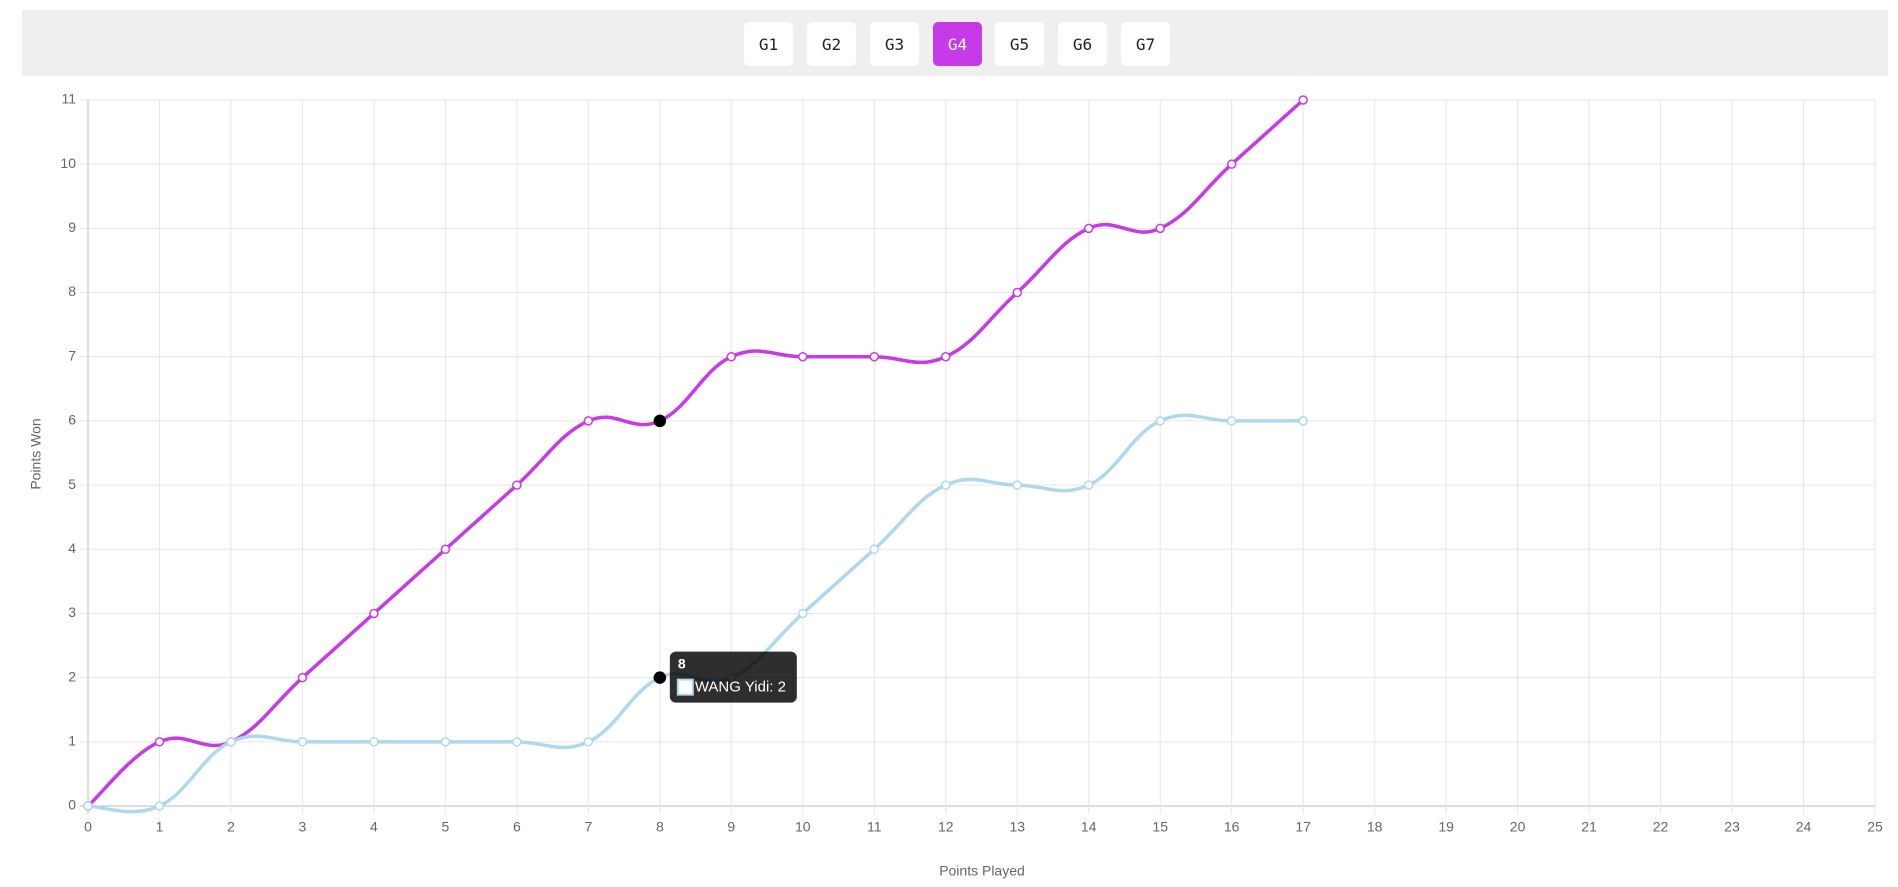  I want to click on tooltip-box, so click(733, 677).